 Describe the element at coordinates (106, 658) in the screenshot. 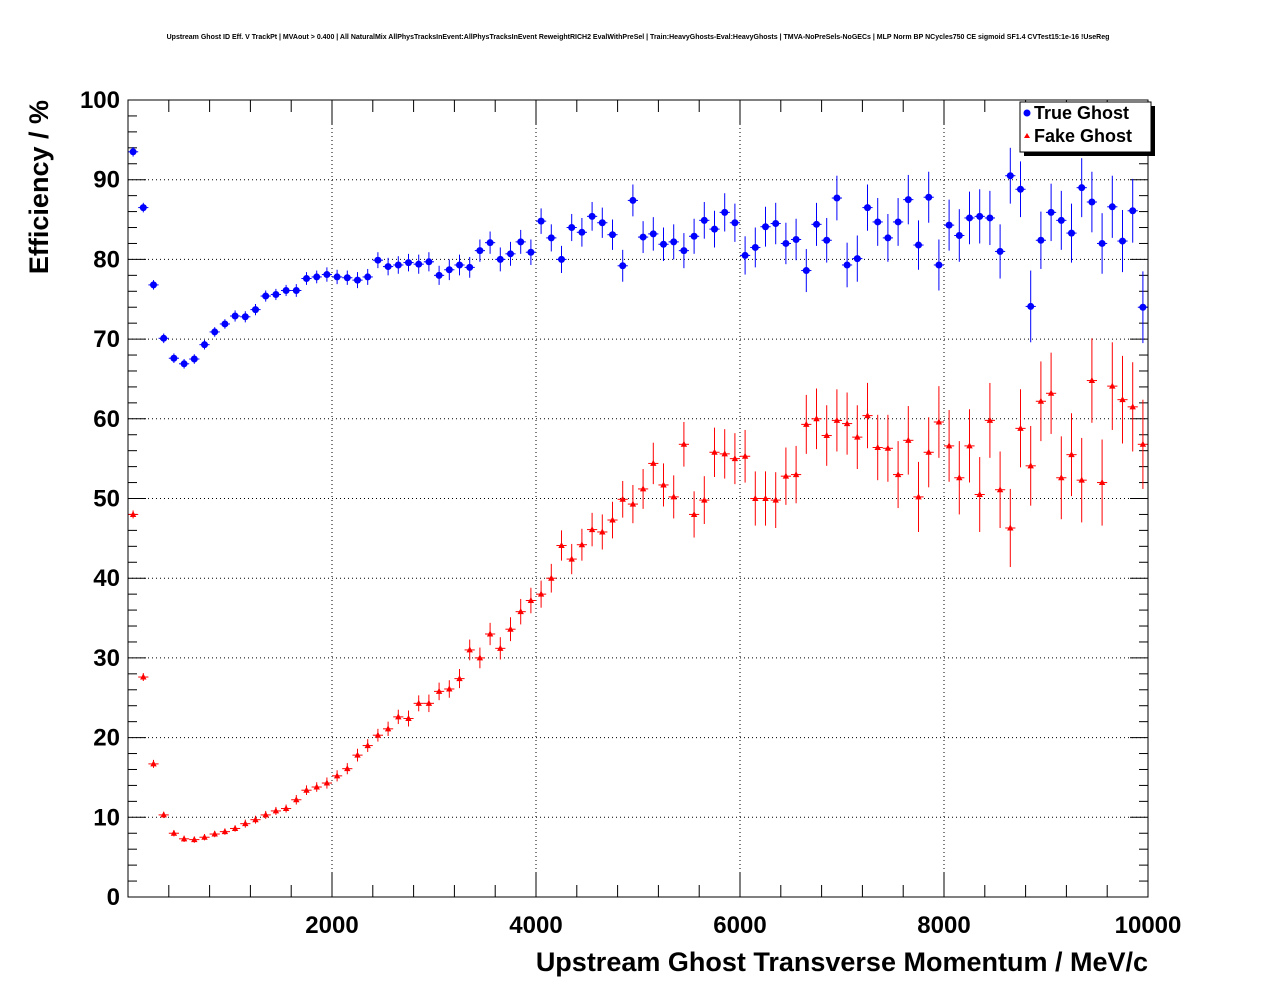

I see `y-tick-label: 30` at that location.